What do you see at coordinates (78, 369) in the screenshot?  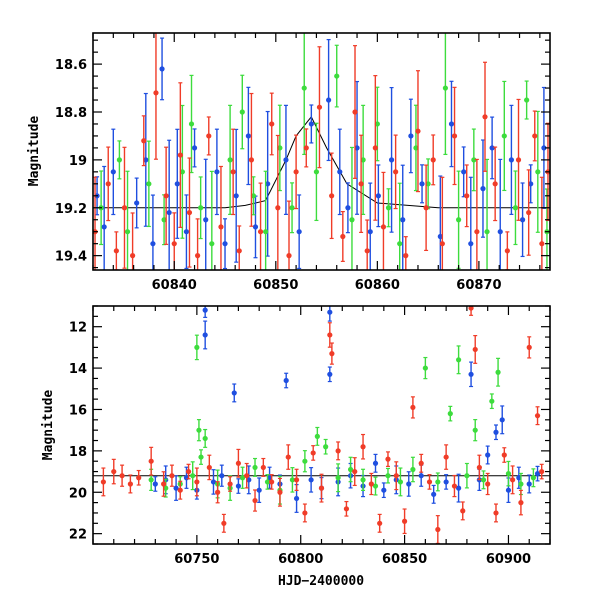 I see `y-tick-label: 14` at bounding box center [78, 369].